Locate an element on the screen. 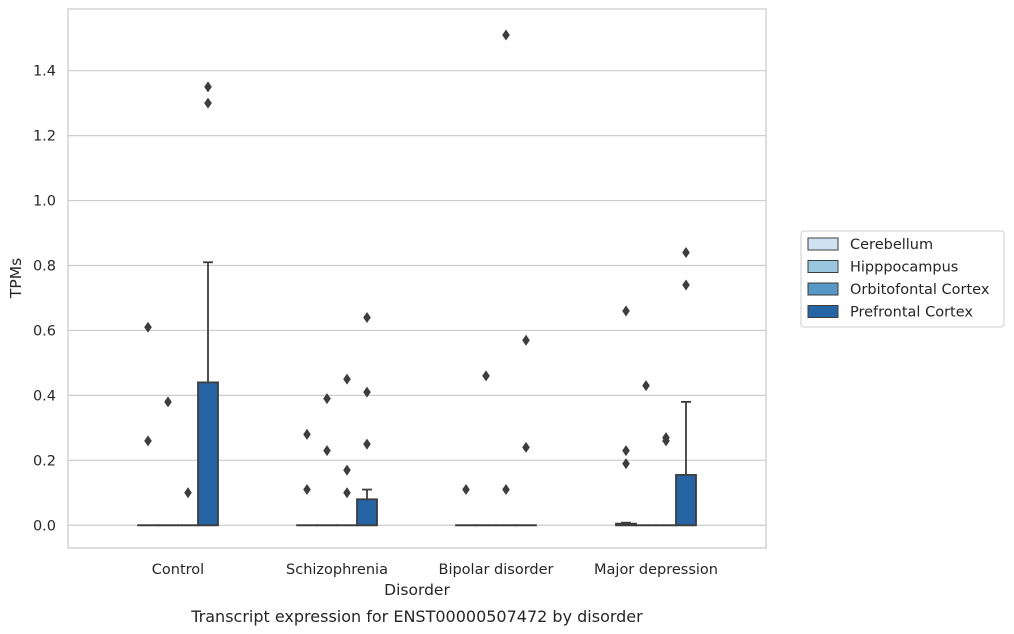 This screenshot has width=1014, height=634. x-tick-label: Major depression is located at coordinates (656, 570).